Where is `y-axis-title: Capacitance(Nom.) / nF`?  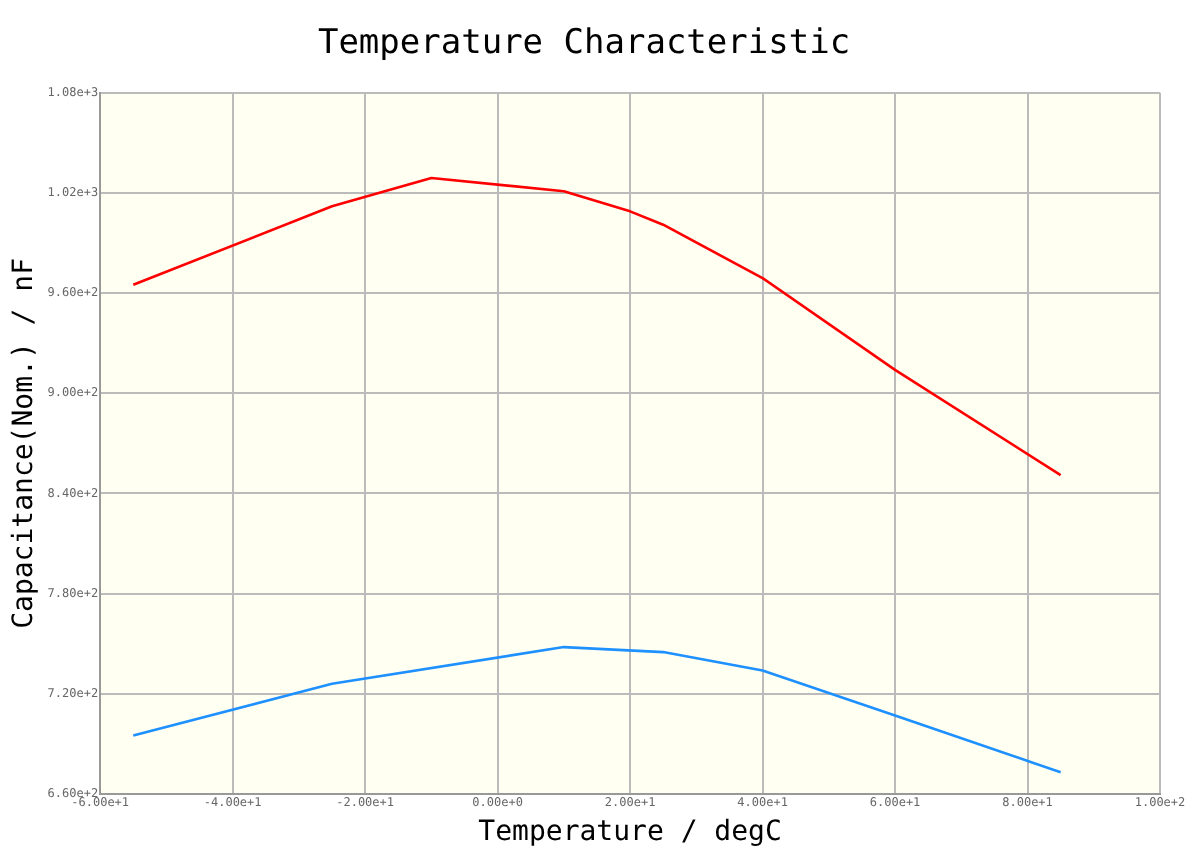 y-axis-title: Capacitance(Nom.) / nF is located at coordinates (24, 443).